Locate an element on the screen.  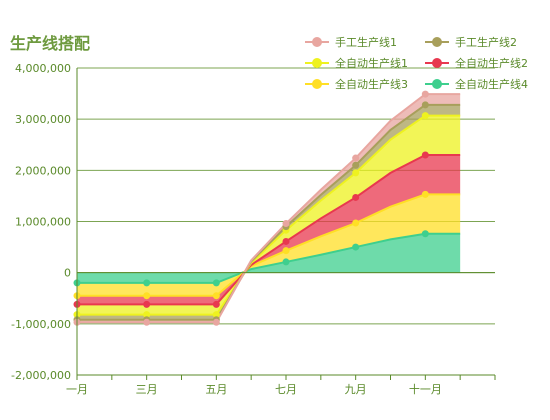
y-tick-label: 3,000,000 is located at coordinates (43, 119).